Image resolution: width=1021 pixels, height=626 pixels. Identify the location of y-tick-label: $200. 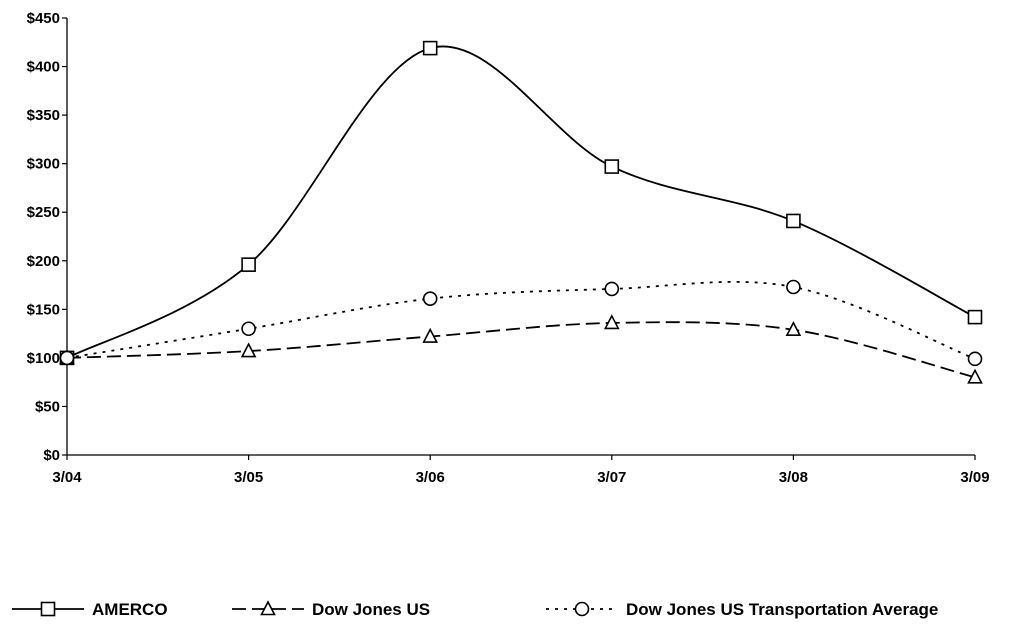
(43, 261).